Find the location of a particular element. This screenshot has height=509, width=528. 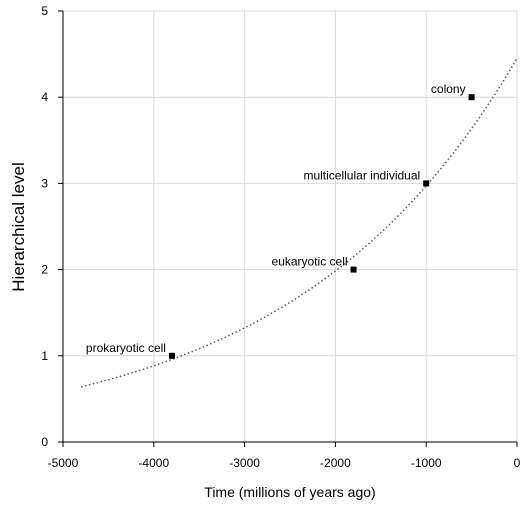

data-label: colony is located at coordinates (448, 89).